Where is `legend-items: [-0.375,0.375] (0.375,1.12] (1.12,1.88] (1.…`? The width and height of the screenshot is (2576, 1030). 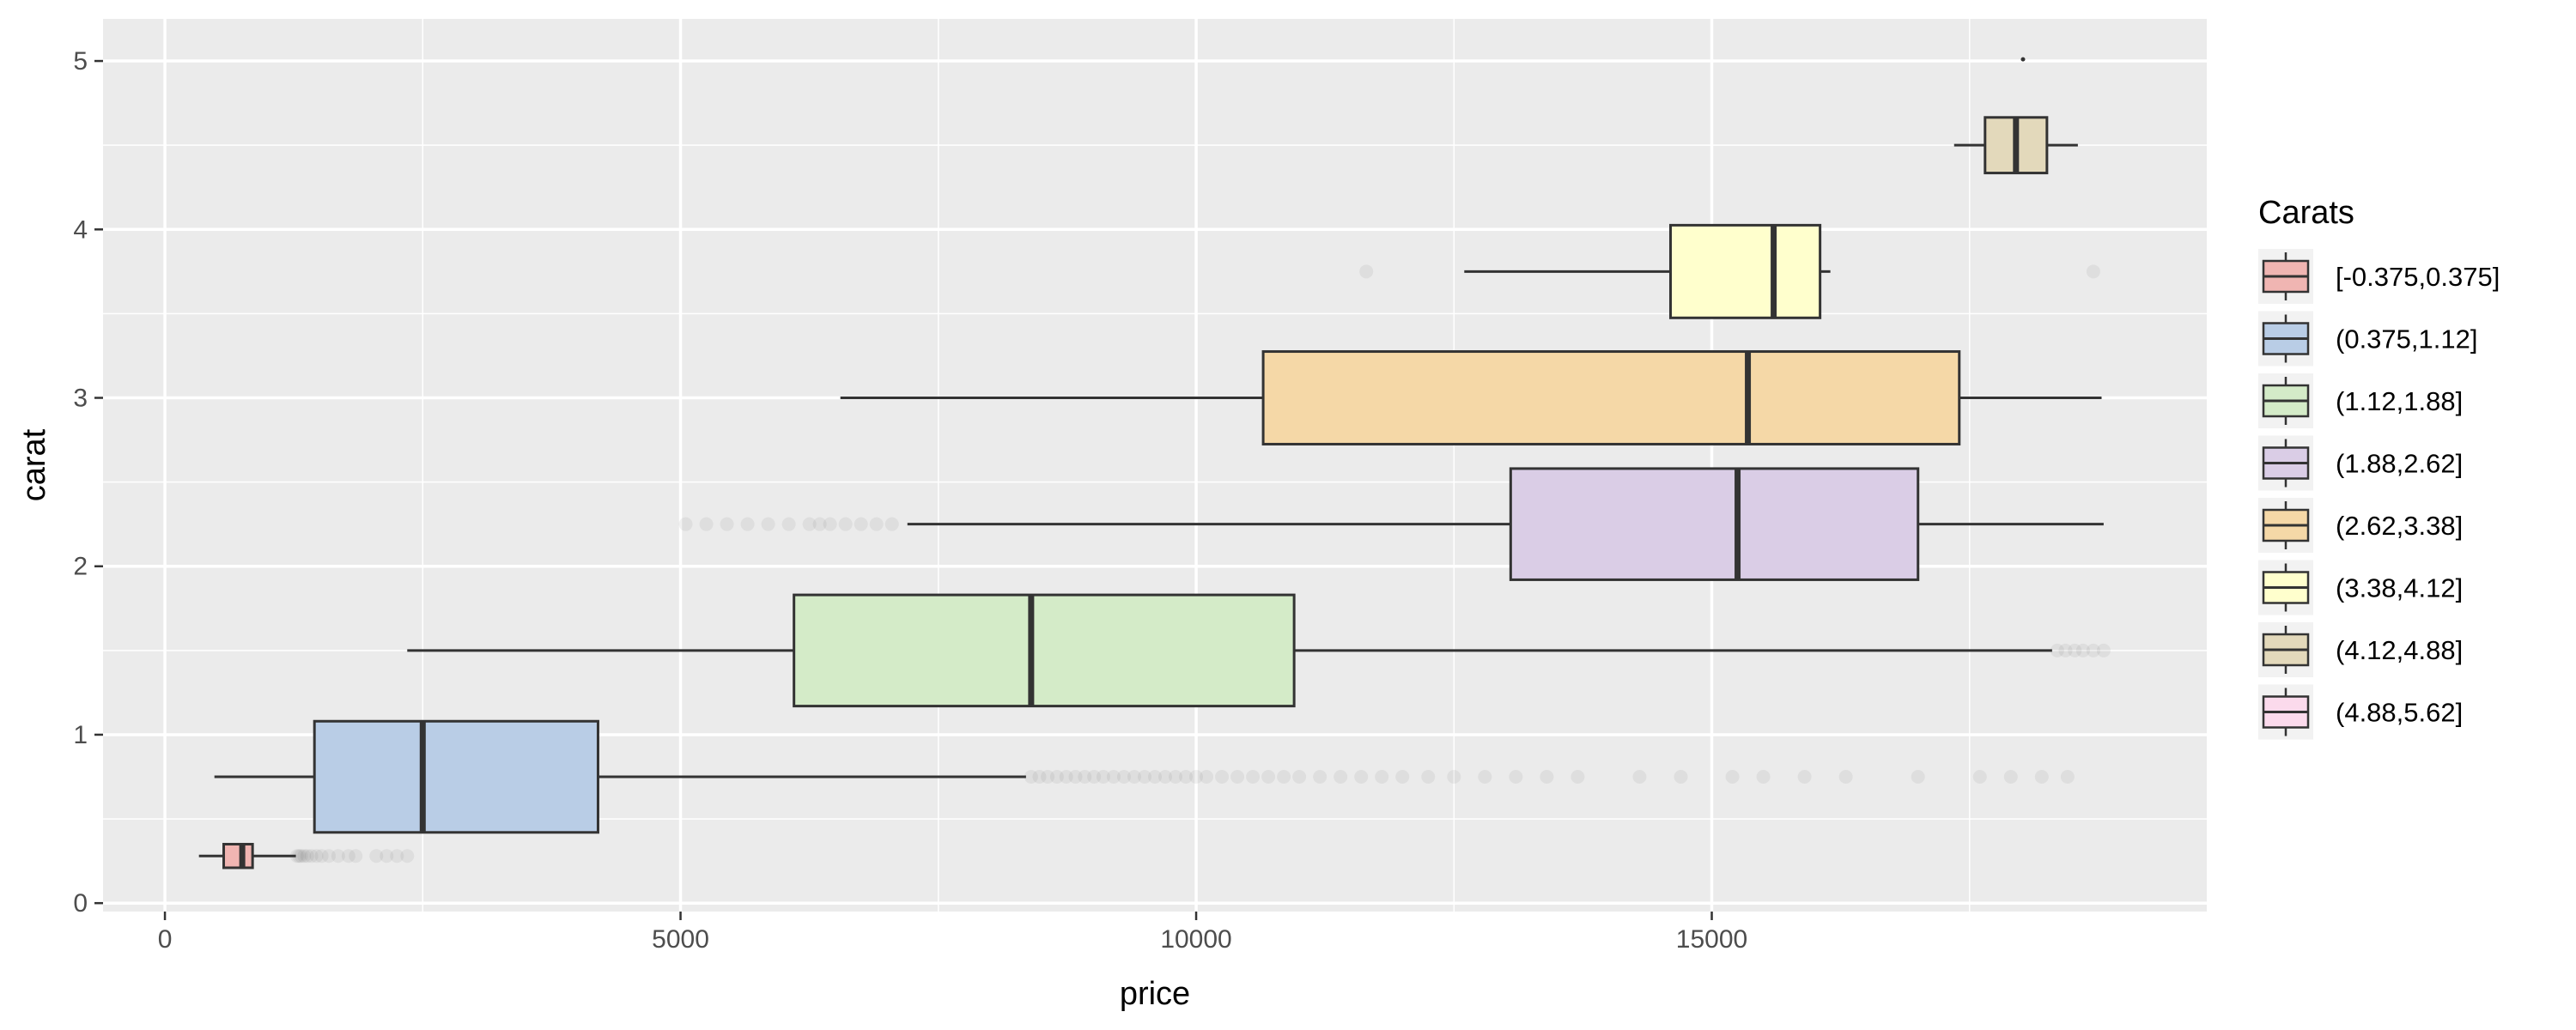 legend-items: [-0.375,0.375] (0.375,1.12] (1.12,1.88] (1.… is located at coordinates (2379, 494).